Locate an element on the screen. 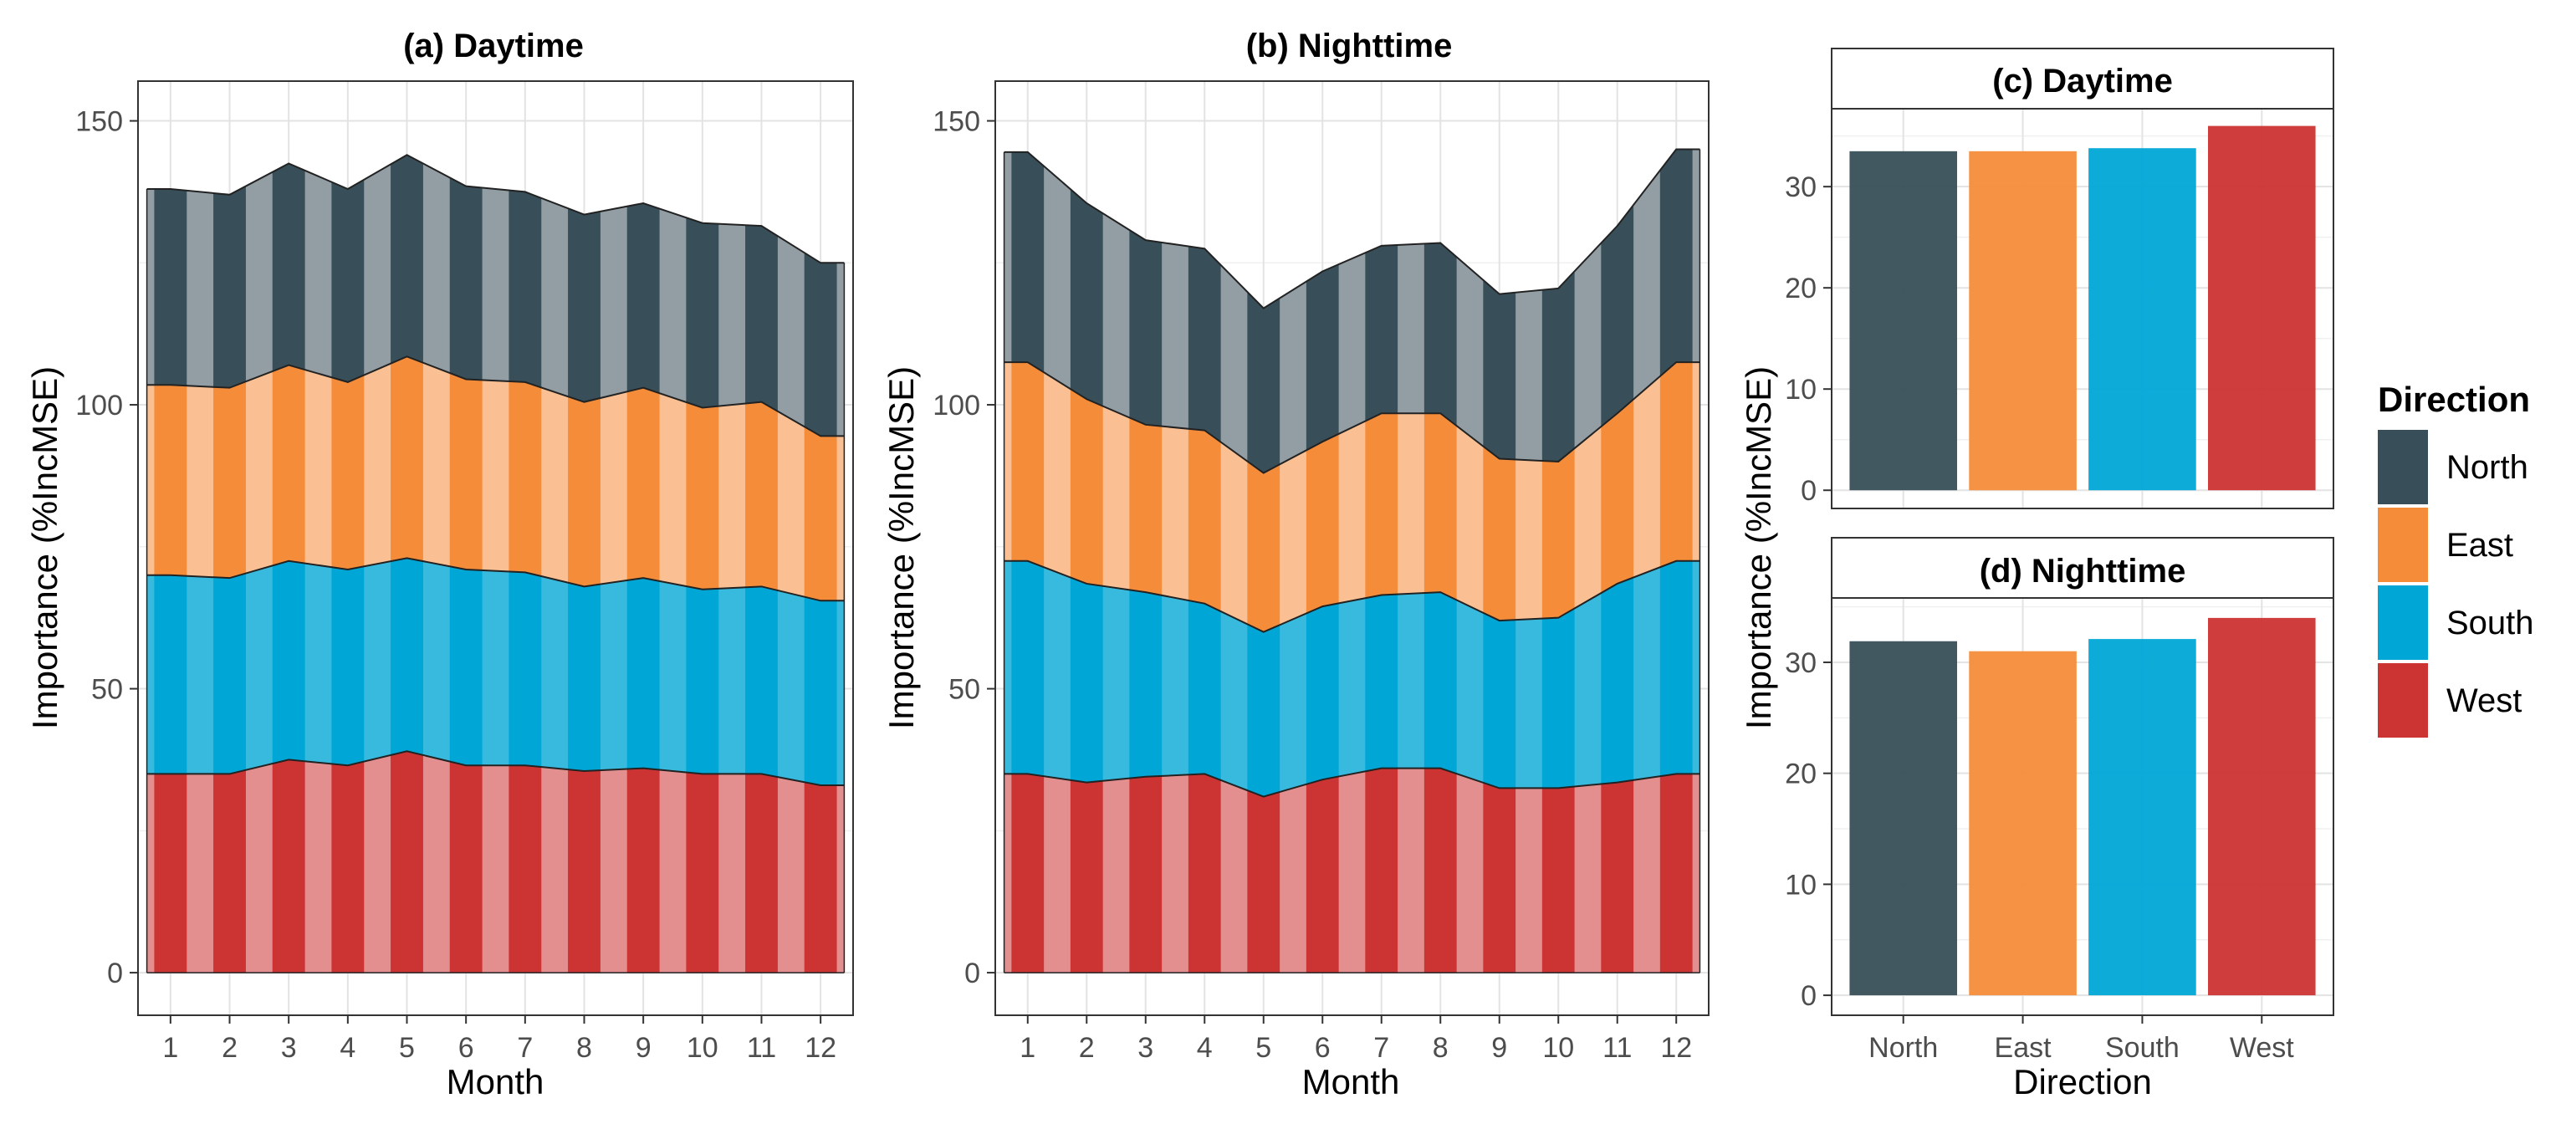 The height and width of the screenshot is (1129, 2576). x-tick-label: 7 is located at coordinates (525, 1048).